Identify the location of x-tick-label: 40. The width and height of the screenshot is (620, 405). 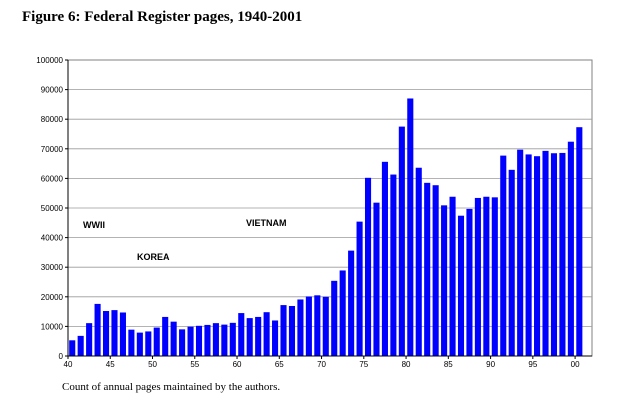
(68, 364).